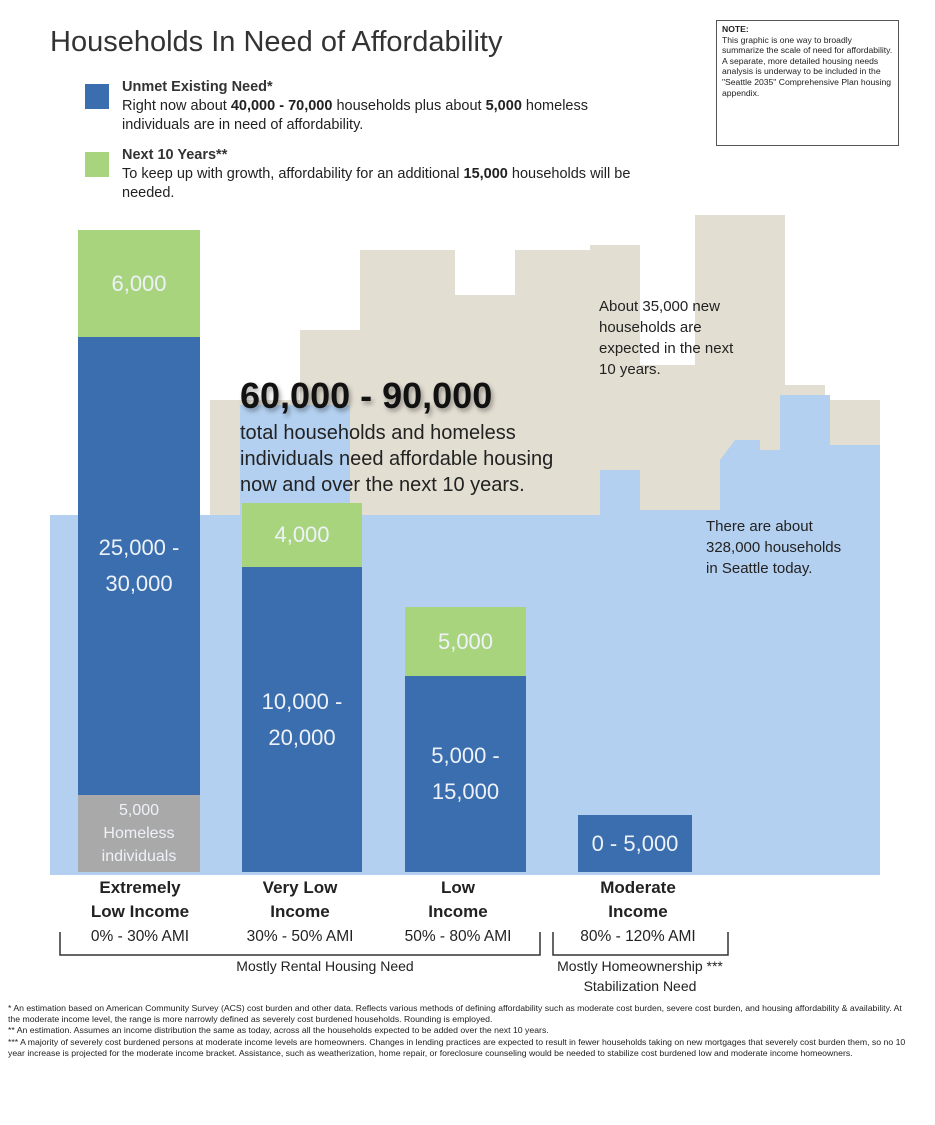 Image resolution: width=935 pixels, height=1125 pixels. What do you see at coordinates (759, 568) in the screenshot?
I see `annotation-line: in Seattle today.` at bounding box center [759, 568].